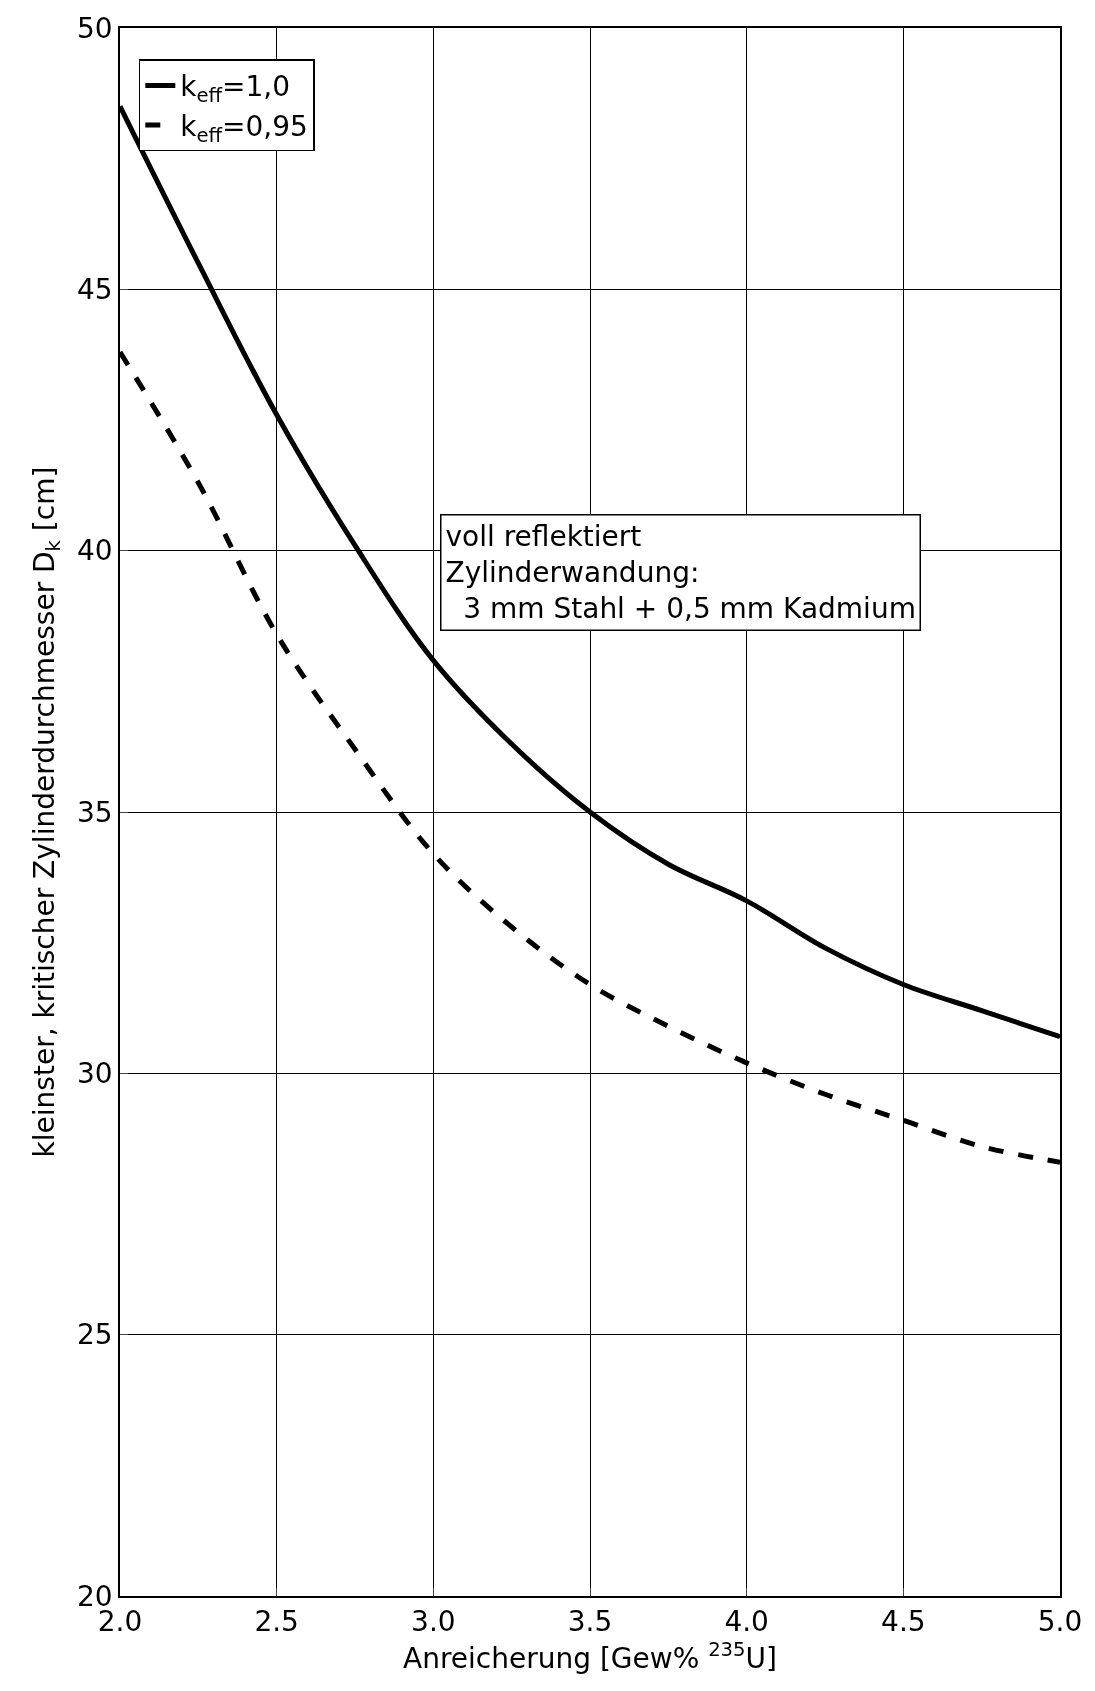  I want to click on x-axis-title: Anreicherung [Gew% $^{235}$U], so click(590, 1657).